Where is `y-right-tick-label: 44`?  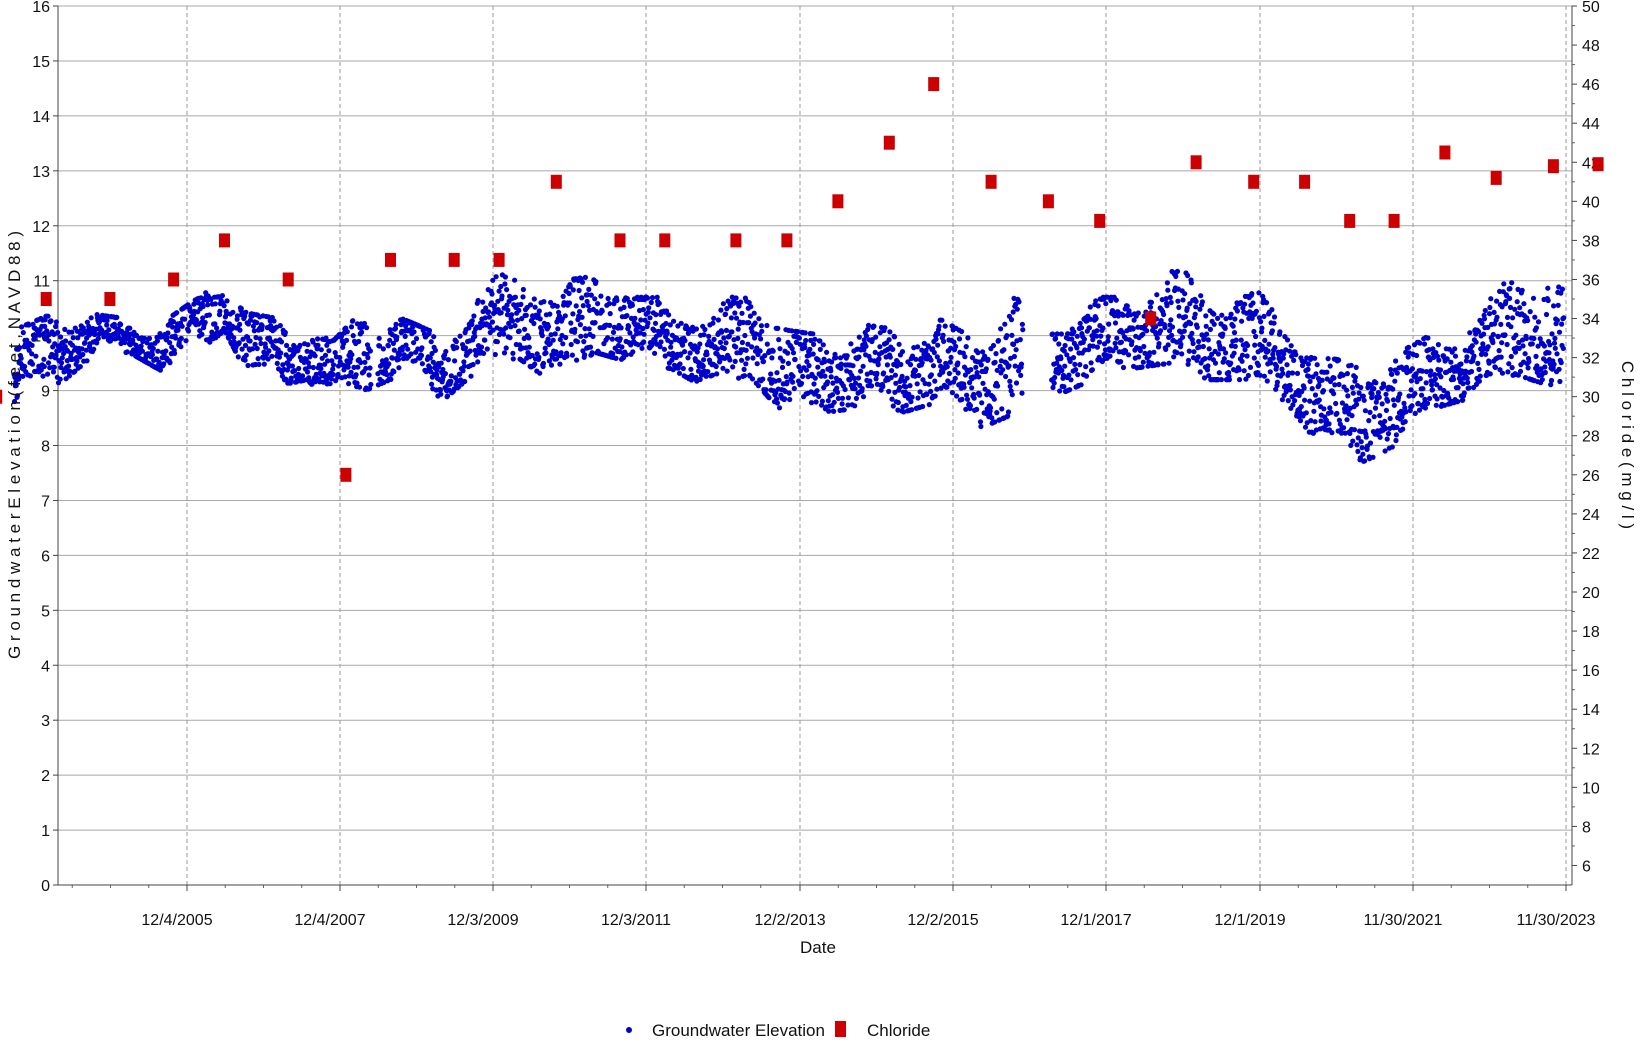
y-right-tick-label: 44 is located at coordinates (1591, 124).